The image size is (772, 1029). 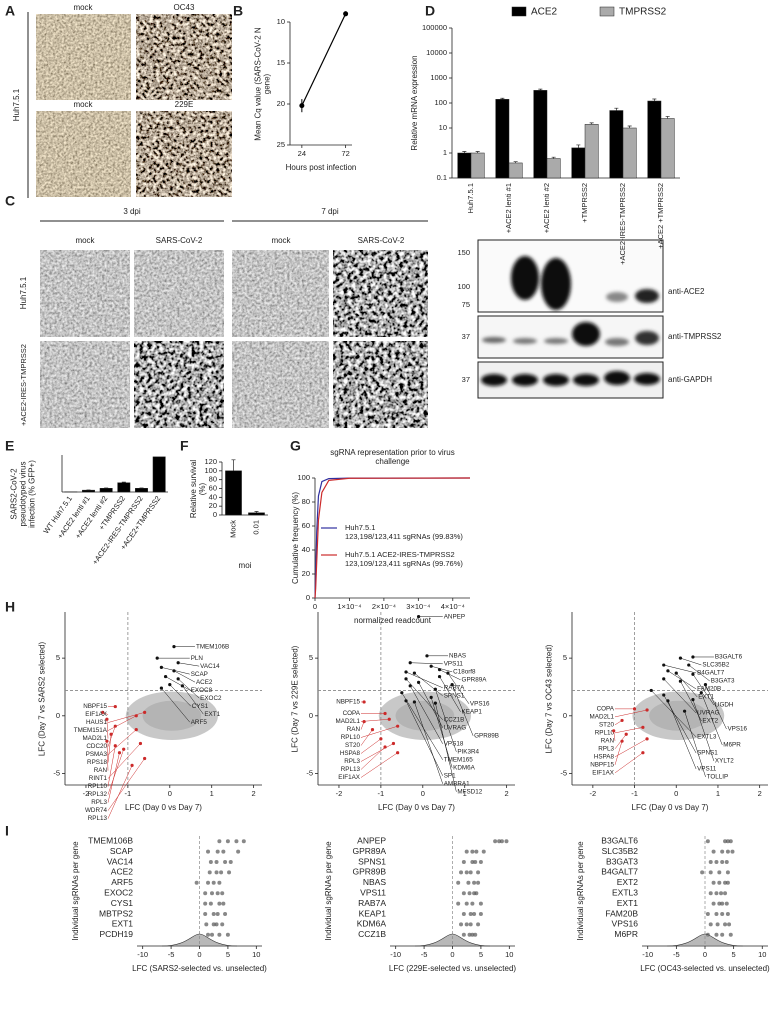 I want to click on y-tick-label: 25, so click(x=281, y=144).